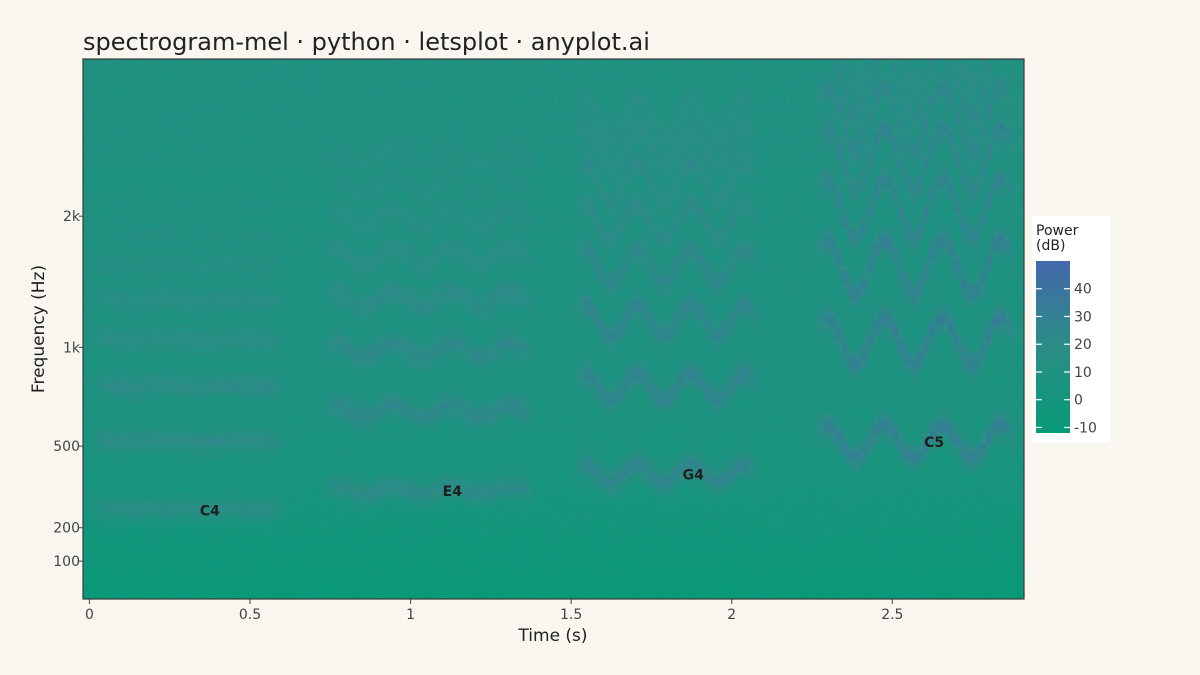  What do you see at coordinates (68, 389) in the screenshot?
I see `y-axis: 100 200 500 1k 2k` at bounding box center [68, 389].